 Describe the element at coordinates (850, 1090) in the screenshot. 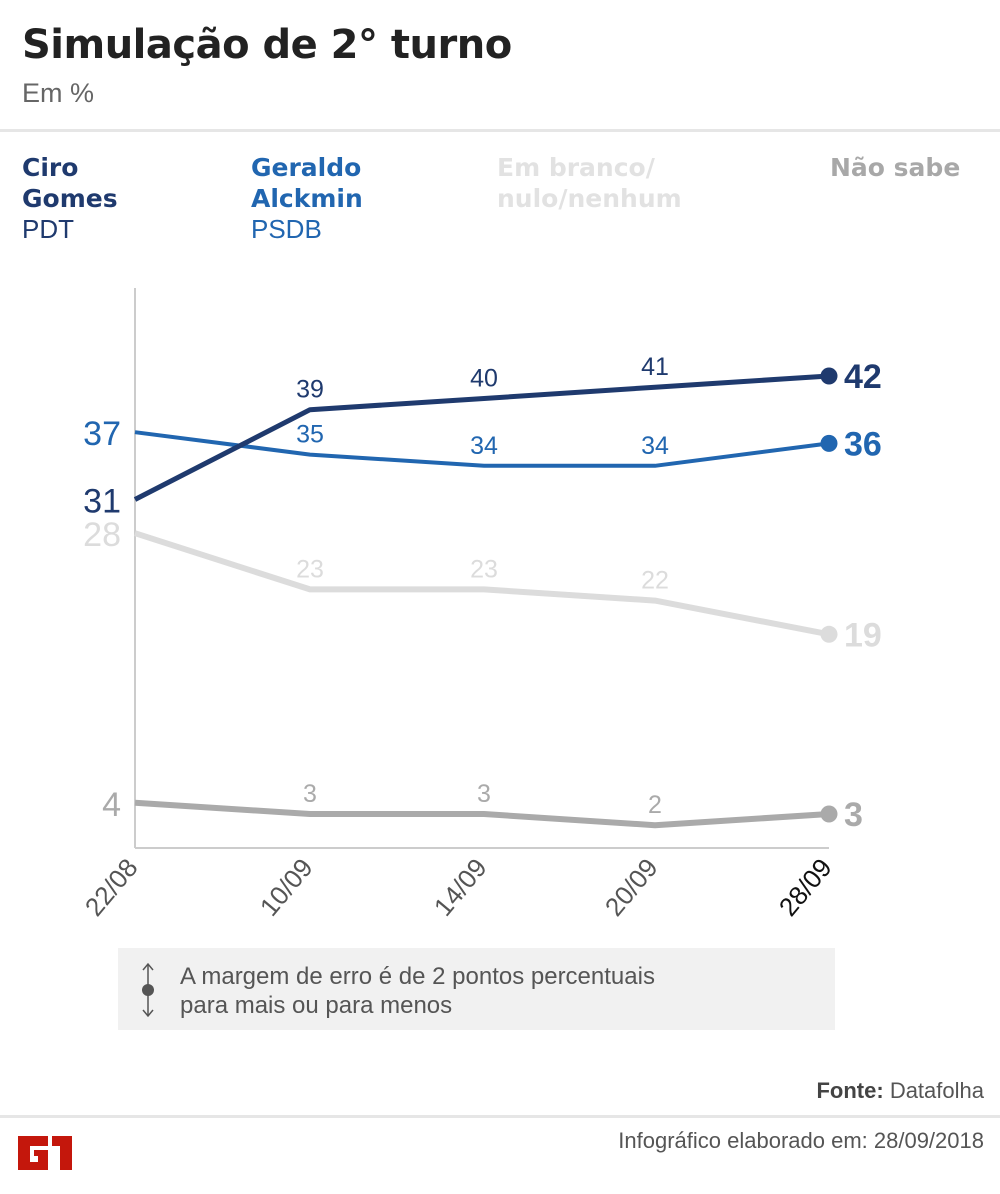

I see `source-label: Fonte:` at that location.